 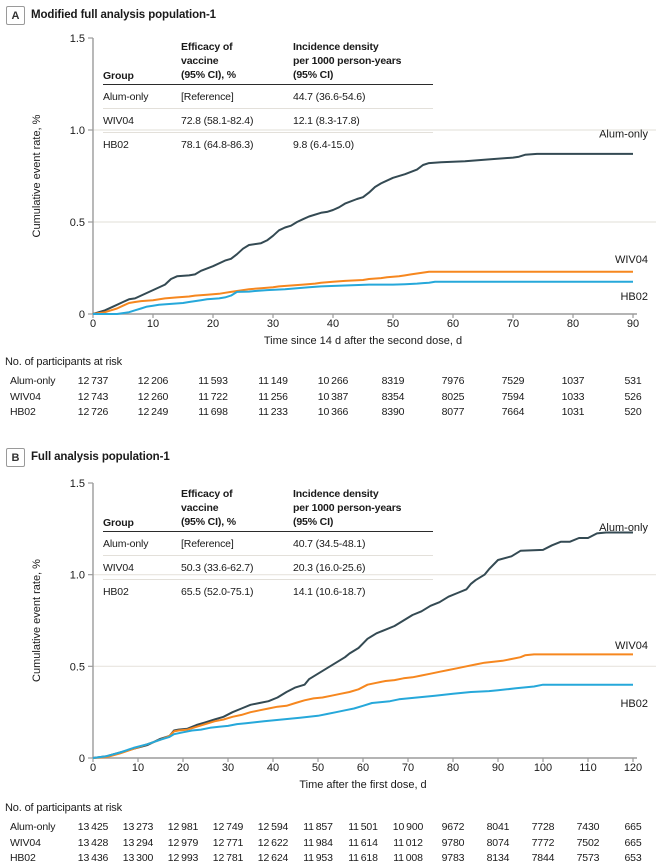 What do you see at coordinates (633, 768) in the screenshot?
I see `x-tick-label: 120` at bounding box center [633, 768].